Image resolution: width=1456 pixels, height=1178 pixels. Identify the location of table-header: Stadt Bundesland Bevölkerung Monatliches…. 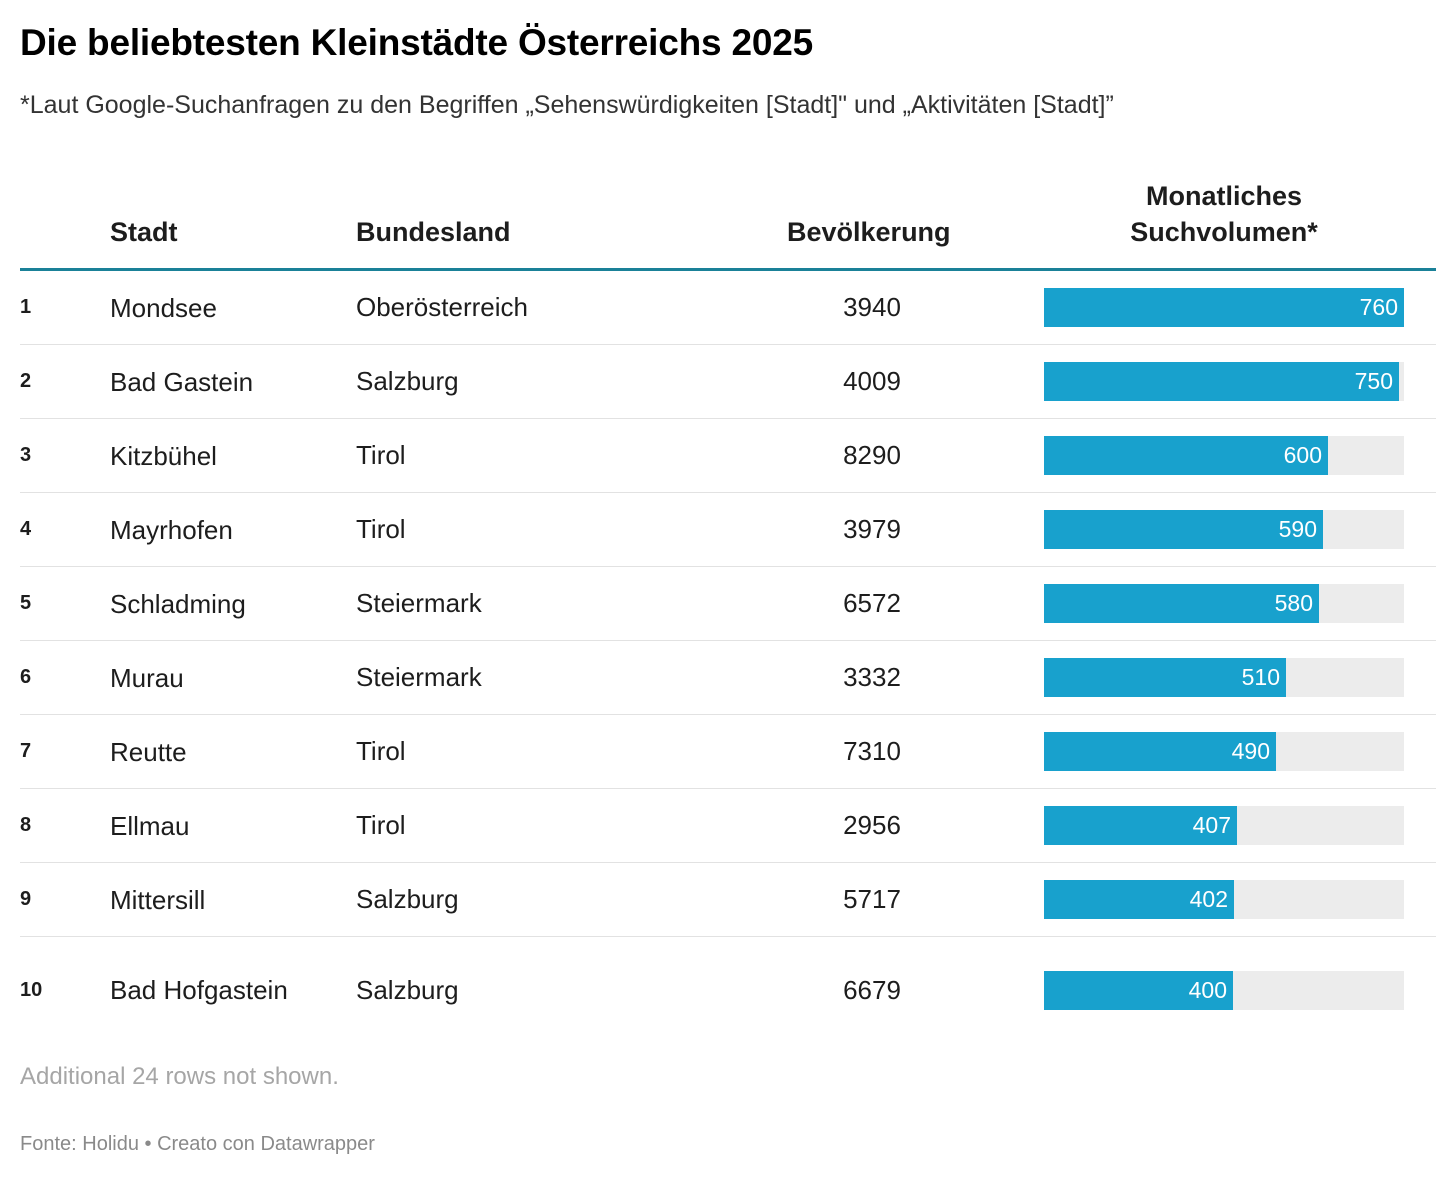
(728, 220).